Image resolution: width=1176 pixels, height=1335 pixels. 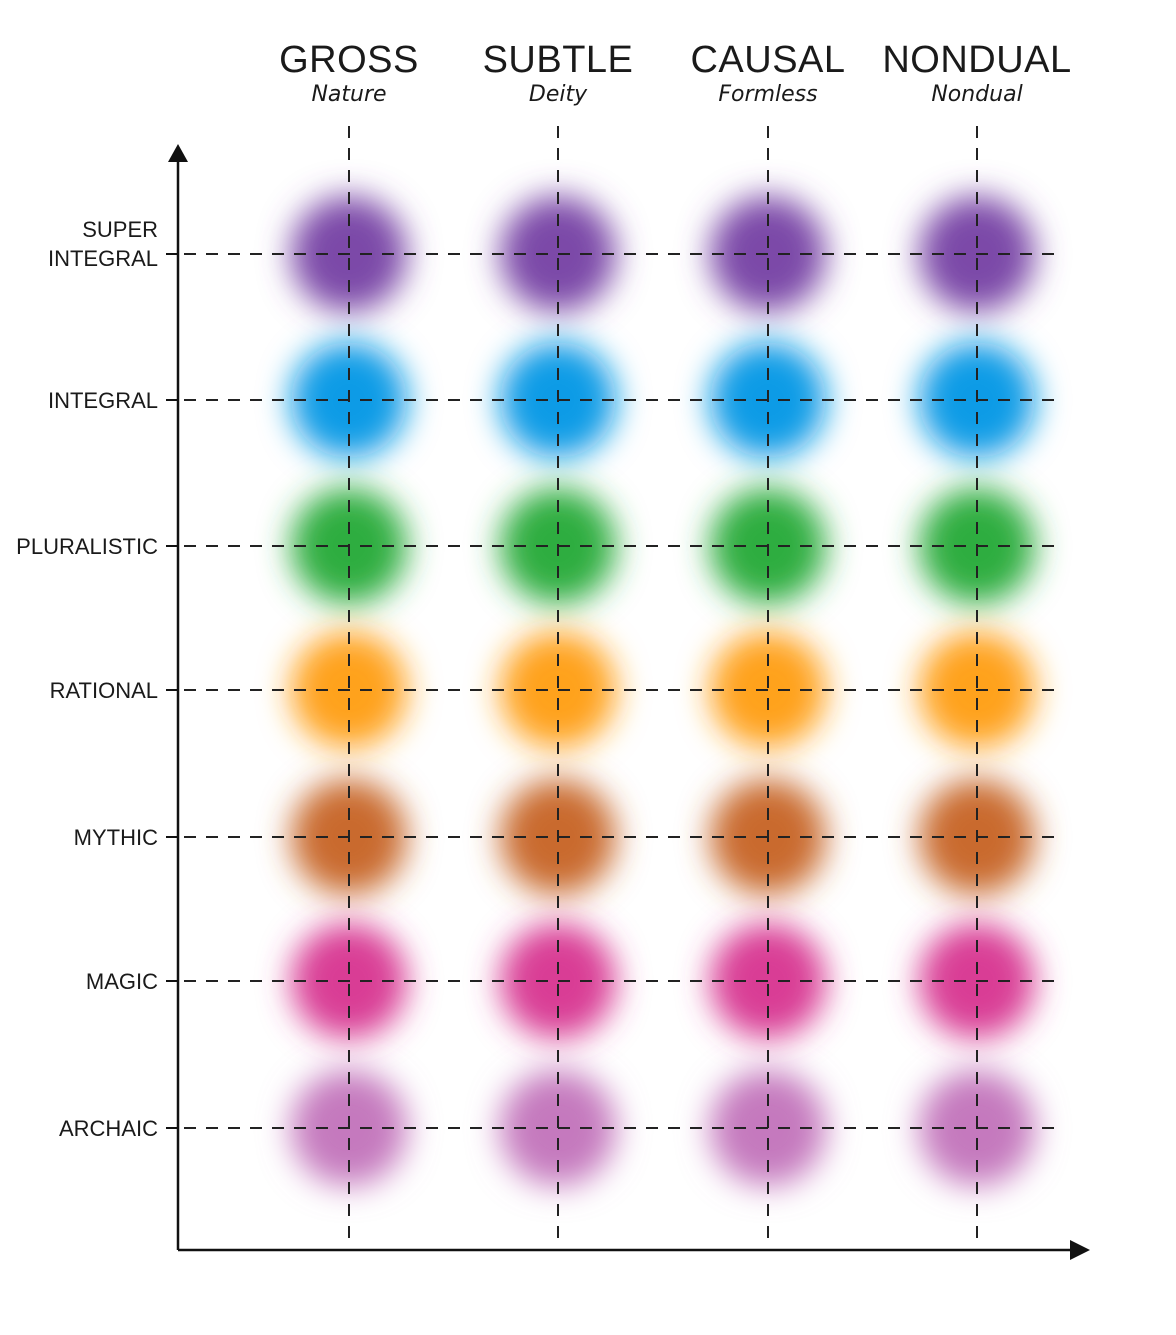 What do you see at coordinates (349, 60) in the screenshot?
I see `column-title: GROSS` at bounding box center [349, 60].